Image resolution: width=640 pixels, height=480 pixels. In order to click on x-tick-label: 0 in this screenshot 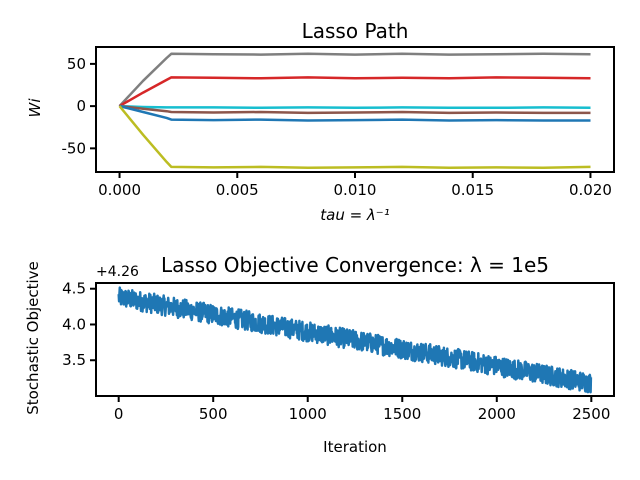, I will do `click(119, 414)`.